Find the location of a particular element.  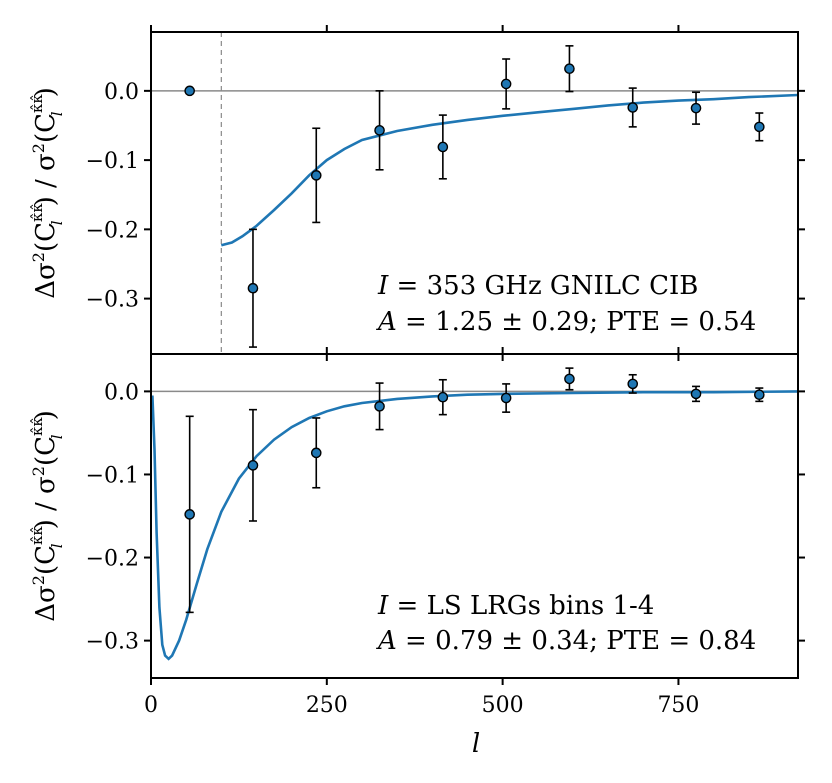

top-ylabel-close1: ) is located at coordinates (46, 201).